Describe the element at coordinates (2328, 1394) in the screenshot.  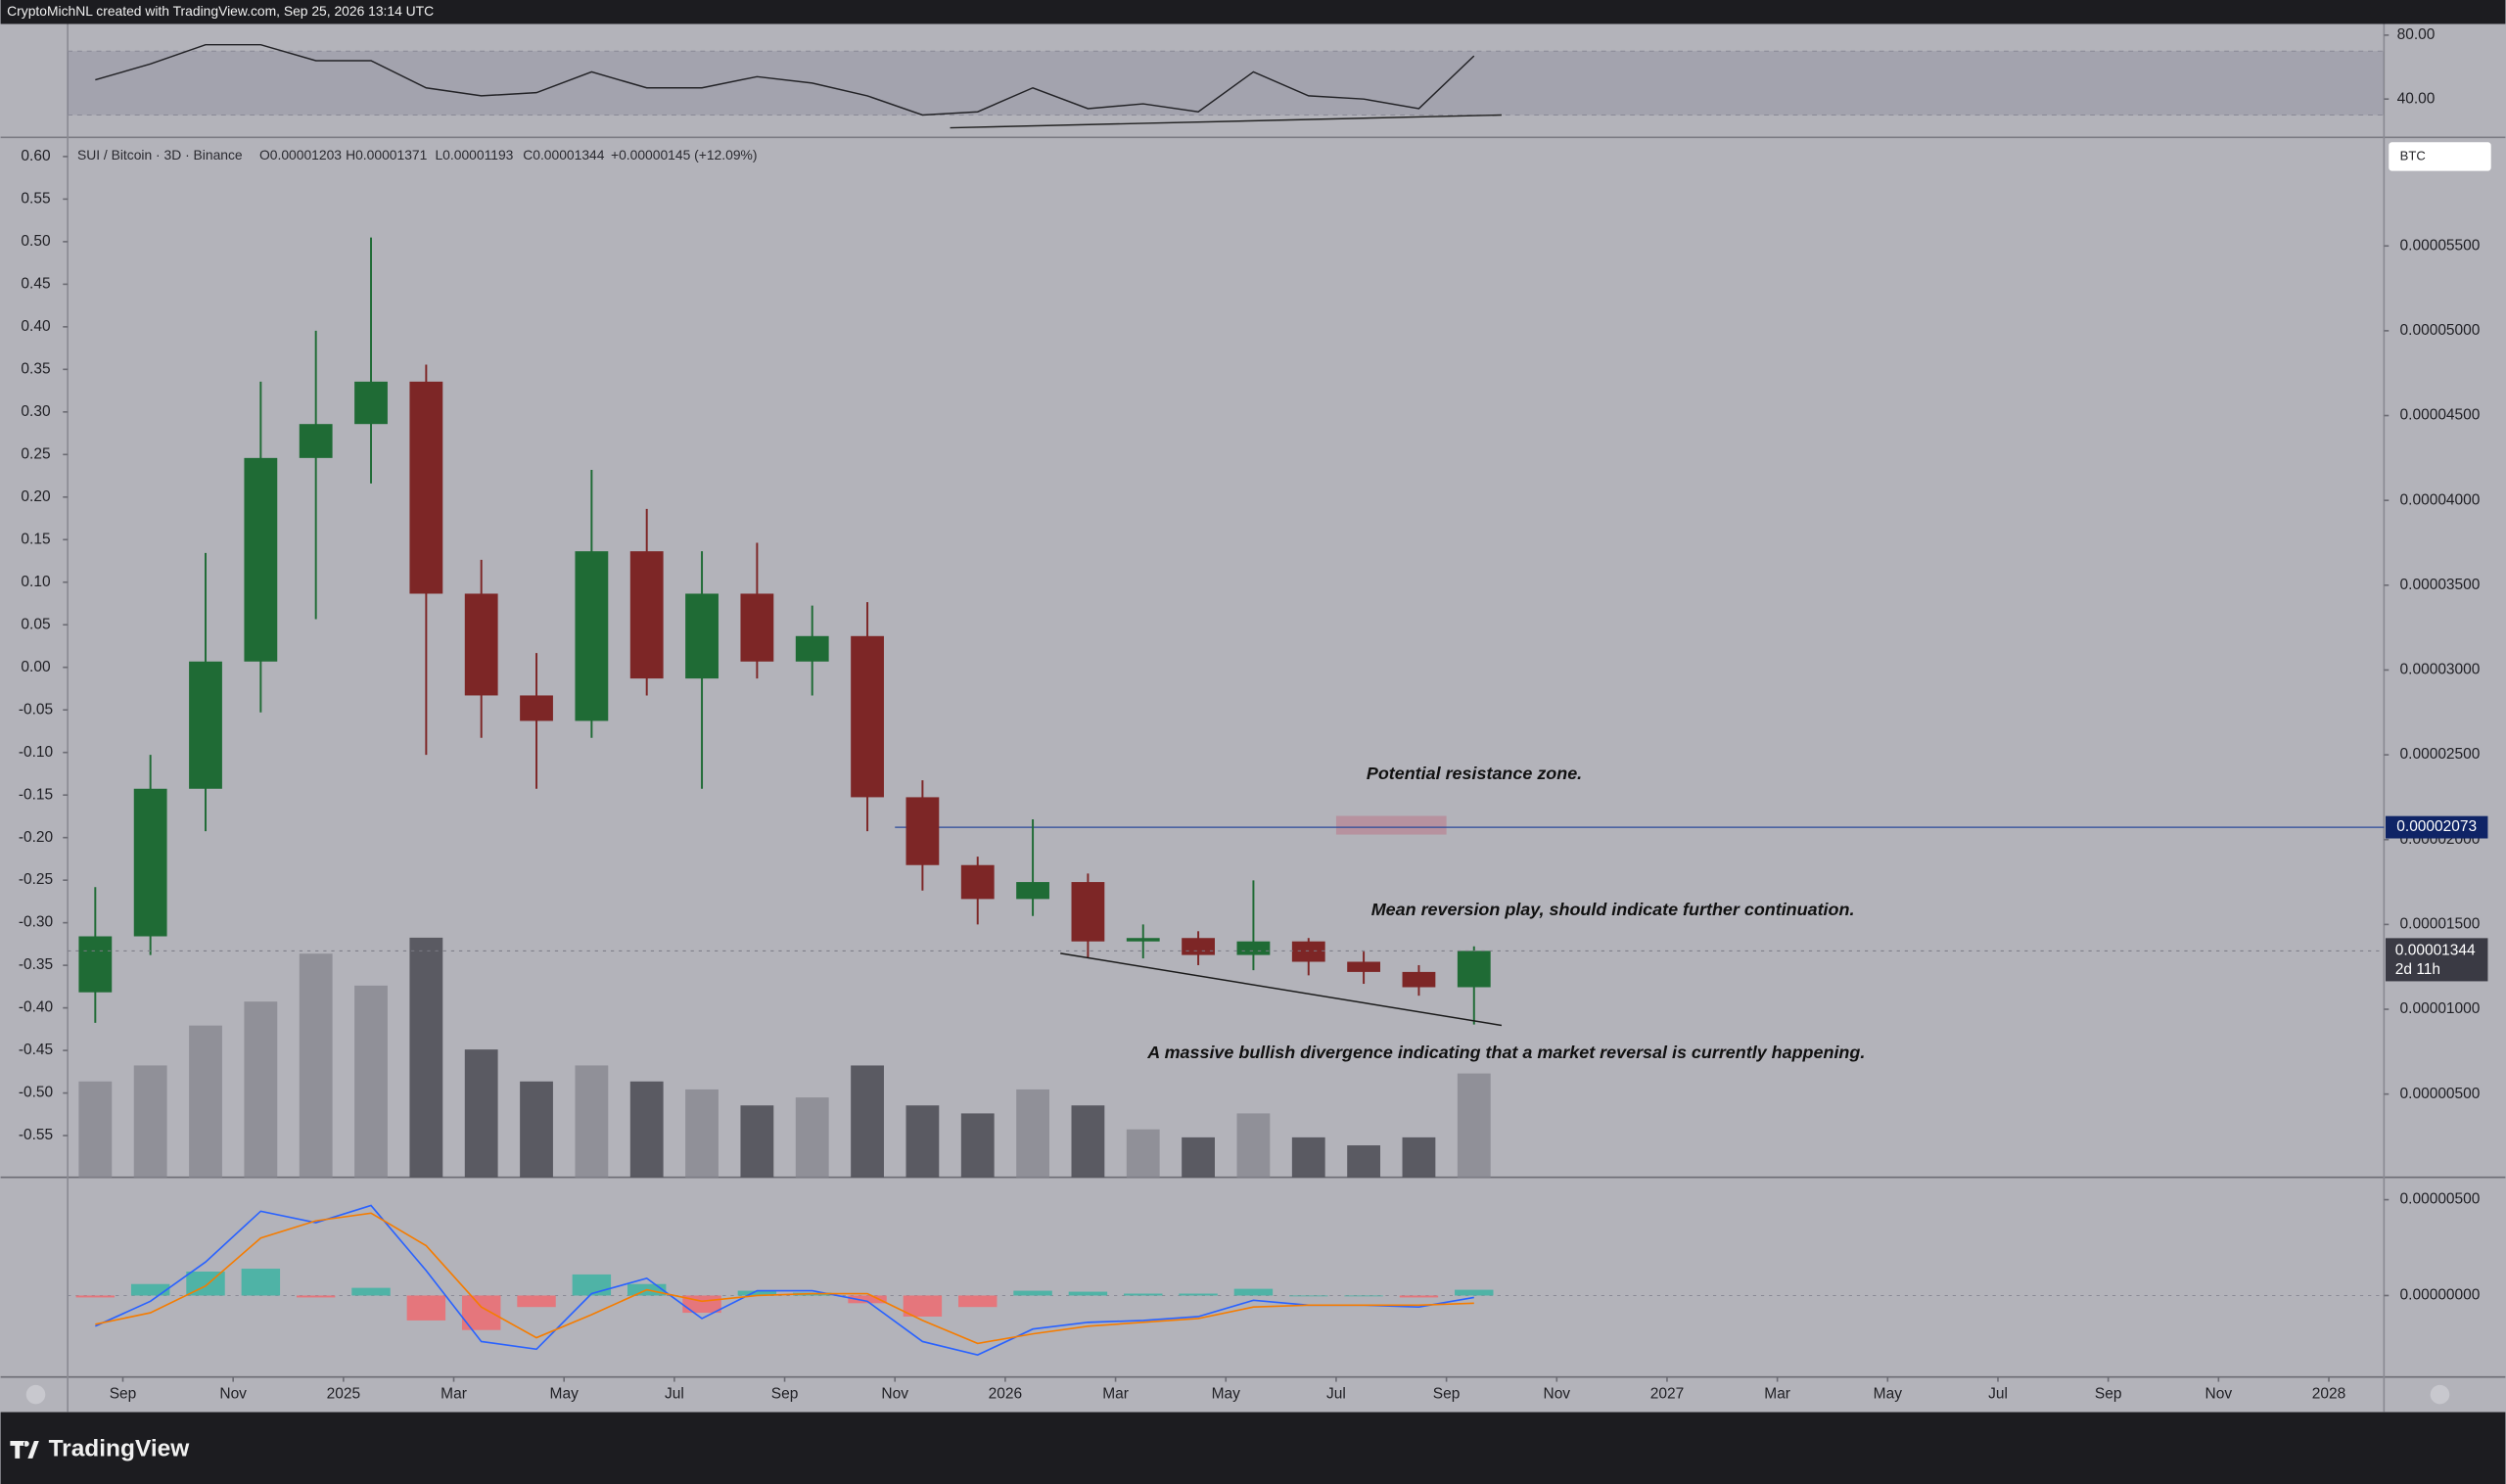
I see `x-tick-label: 2028` at that location.